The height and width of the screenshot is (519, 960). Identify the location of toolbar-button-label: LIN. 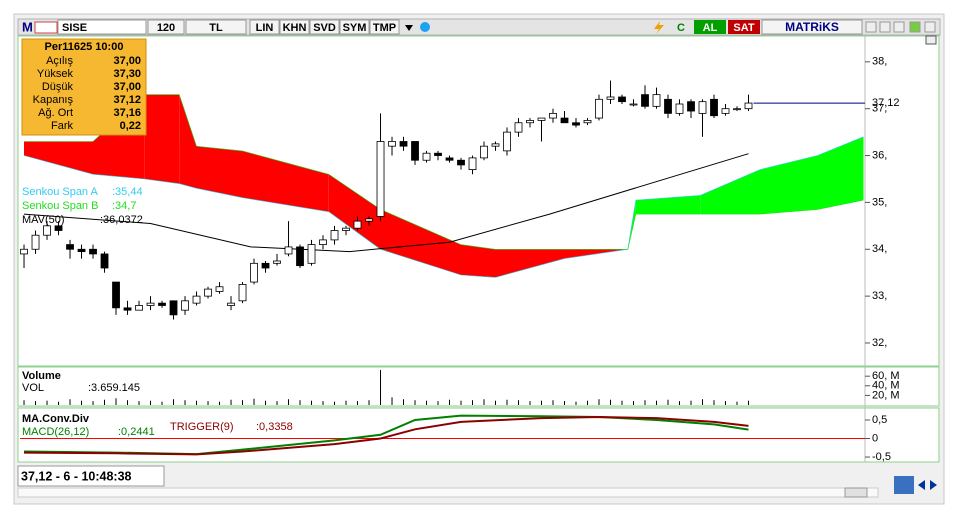
(265, 28).